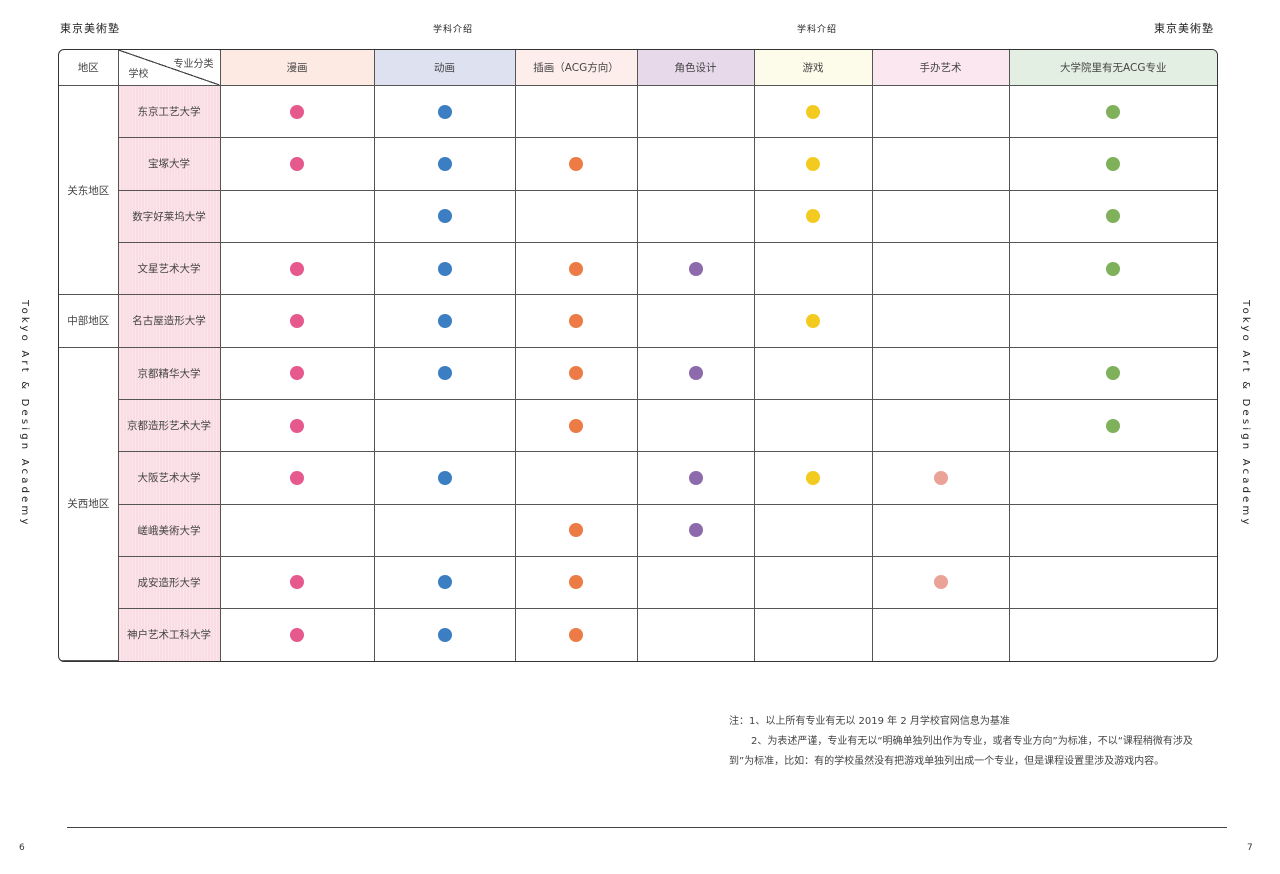 This screenshot has height=874, width=1280. I want to click on school-name-cell: 神户艺术工科大学, so click(169, 634).